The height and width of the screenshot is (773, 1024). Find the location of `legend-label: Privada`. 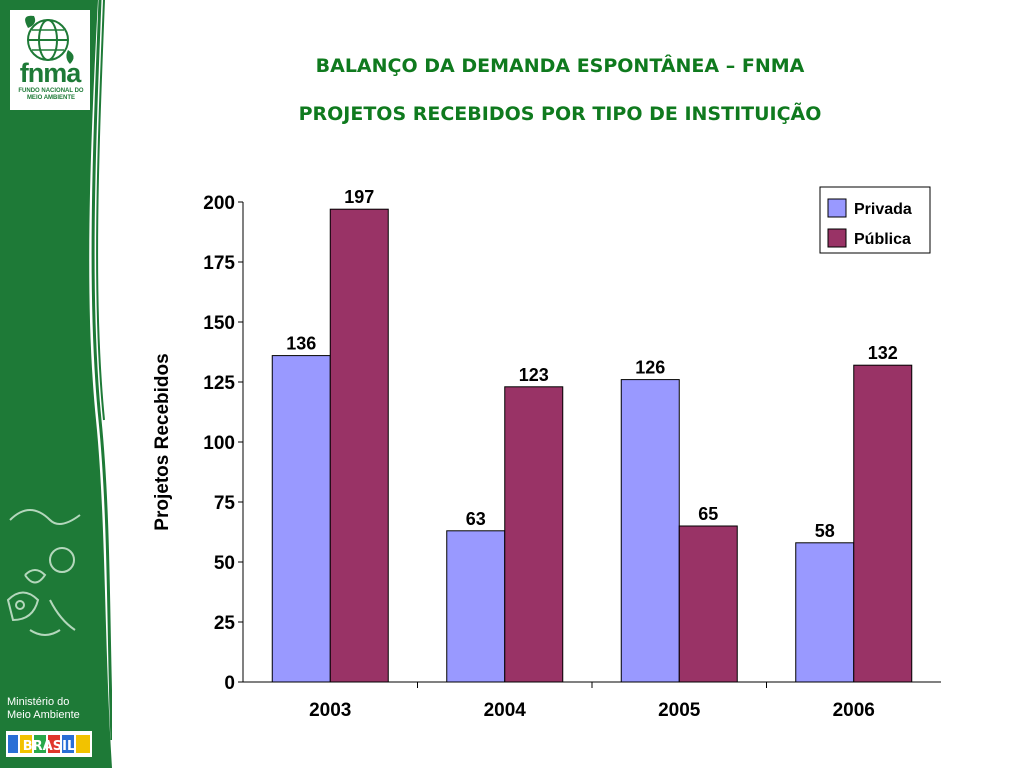

legend-label: Privada is located at coordinates (883, 209).